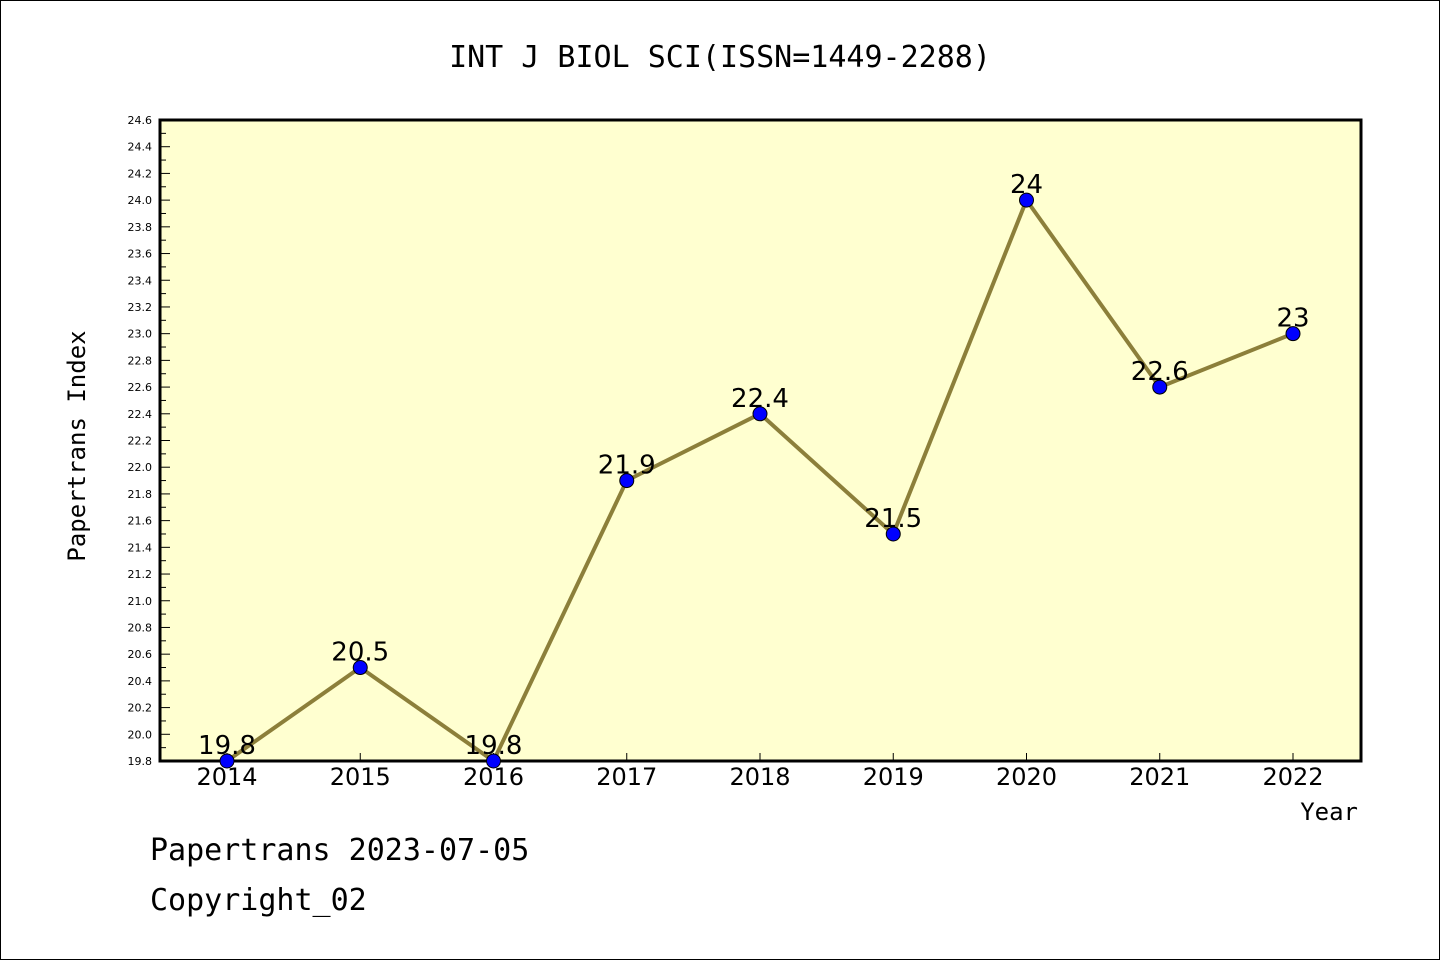 The image size is (1440, 960). What do you see at coordinates (77, 445) in the screenshot?
I see `y-axis-label: Papertrans Index` at bounding box center [77, 445].